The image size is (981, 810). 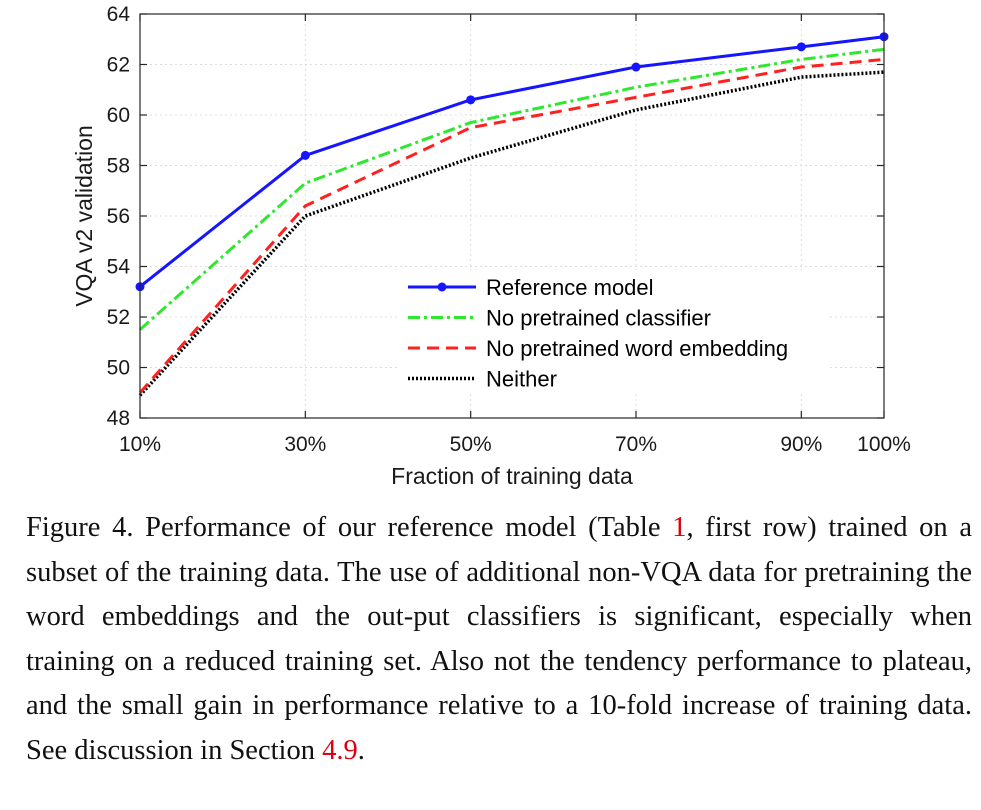 I want to click on legend-entry-label: Neither, so click(x=521, y=379).